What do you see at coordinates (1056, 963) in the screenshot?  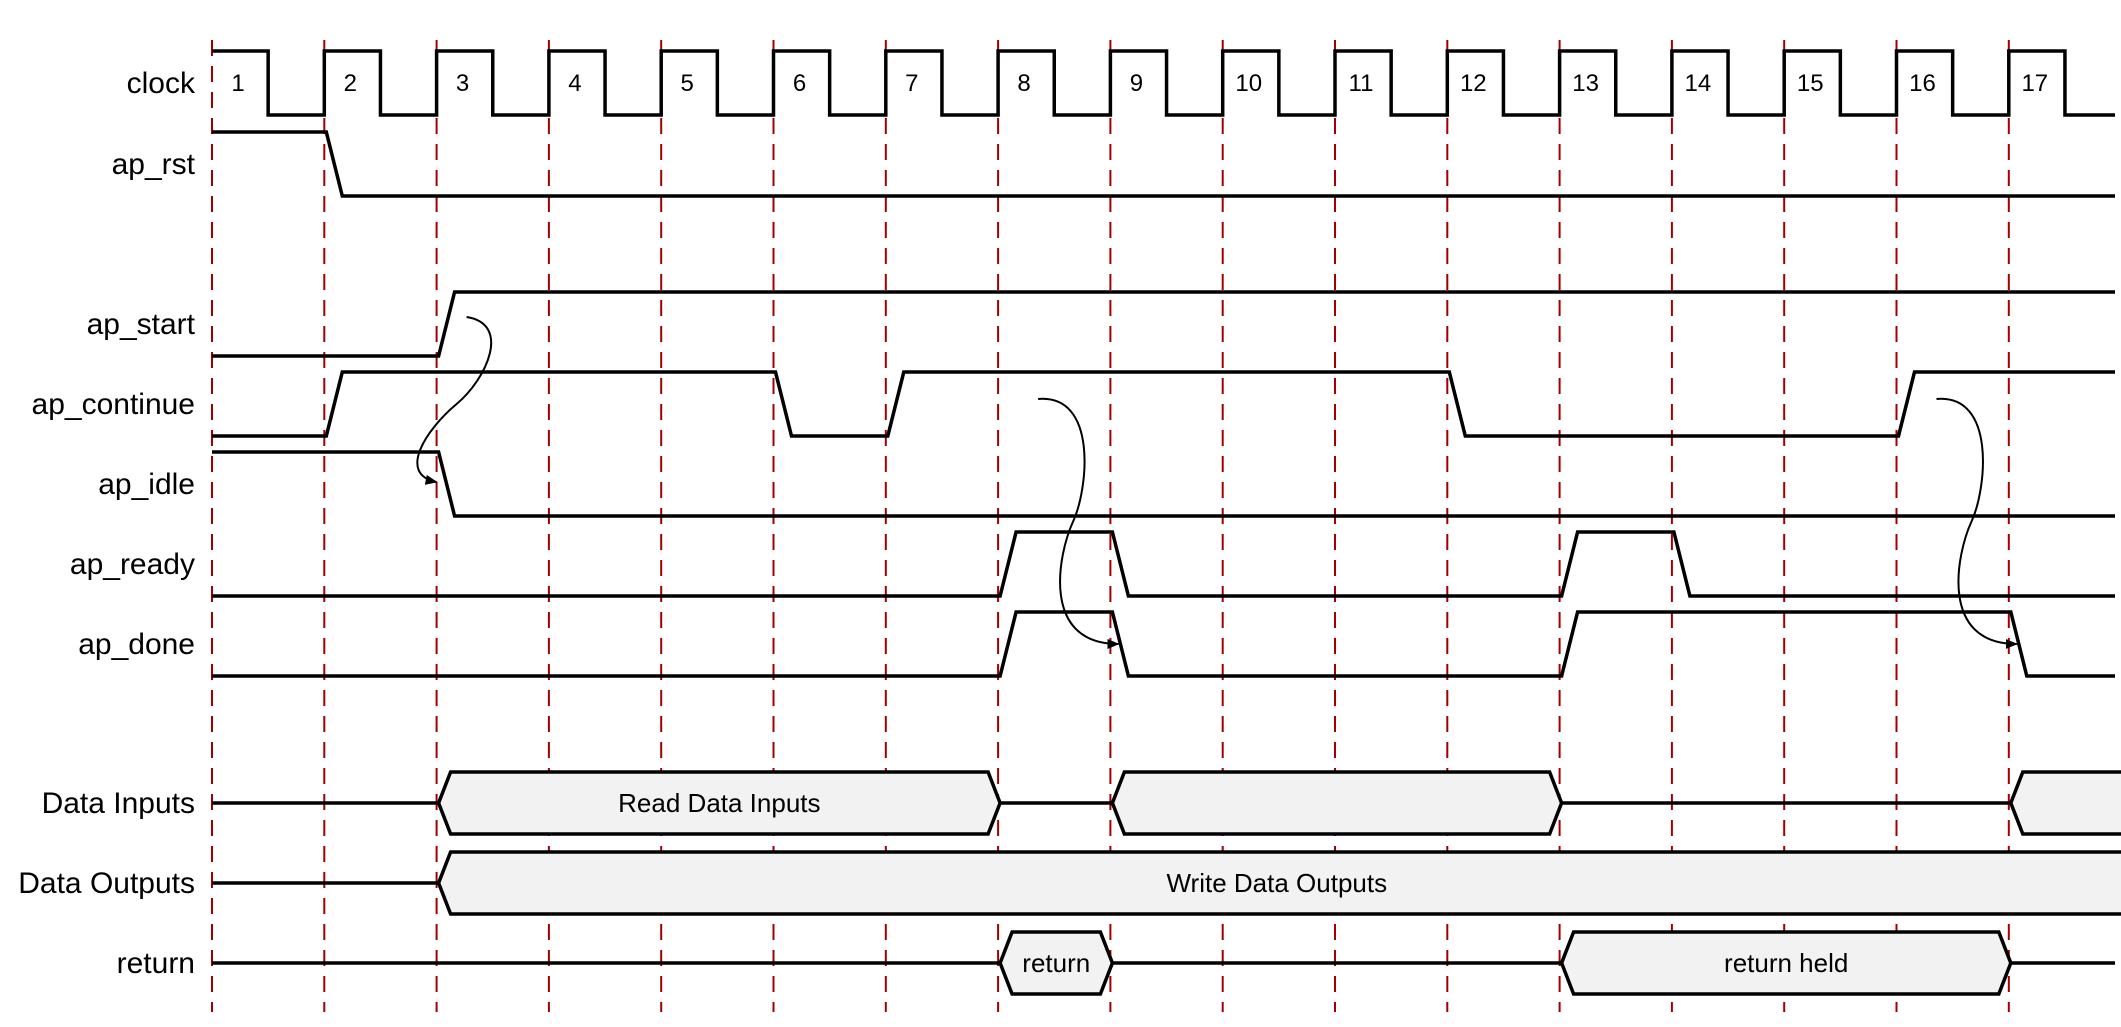 I see `return-segment-label: return` at bounding box center [1056, 963].